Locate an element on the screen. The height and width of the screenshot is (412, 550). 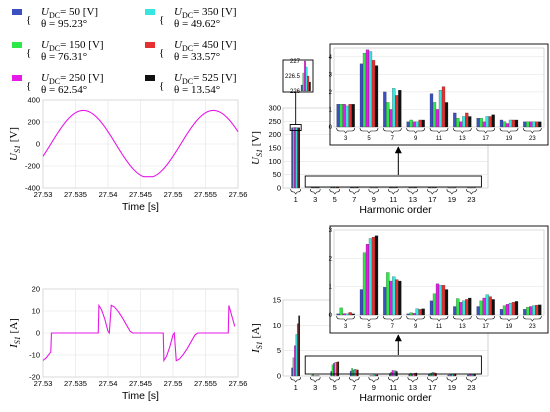
legend-line2: θ = 49.62° is located at coordinates (197, 24).